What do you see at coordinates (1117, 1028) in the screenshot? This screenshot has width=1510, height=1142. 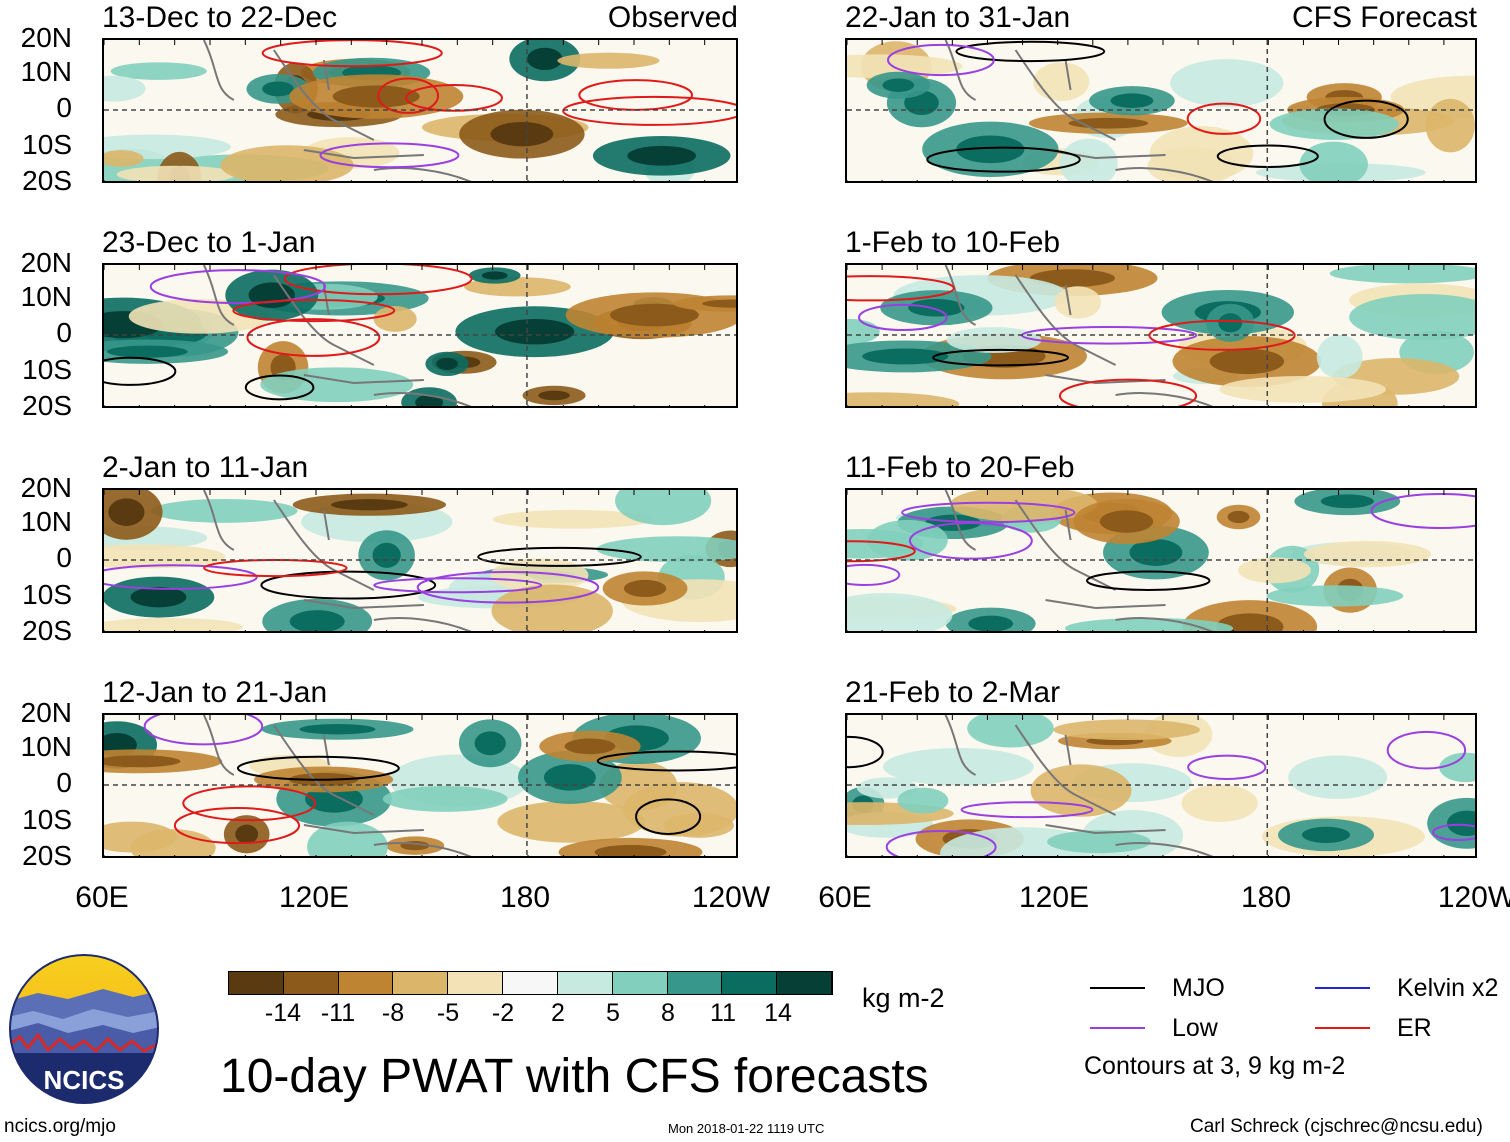 I see `legend-swatch` at bounding box center [1117, 1028].